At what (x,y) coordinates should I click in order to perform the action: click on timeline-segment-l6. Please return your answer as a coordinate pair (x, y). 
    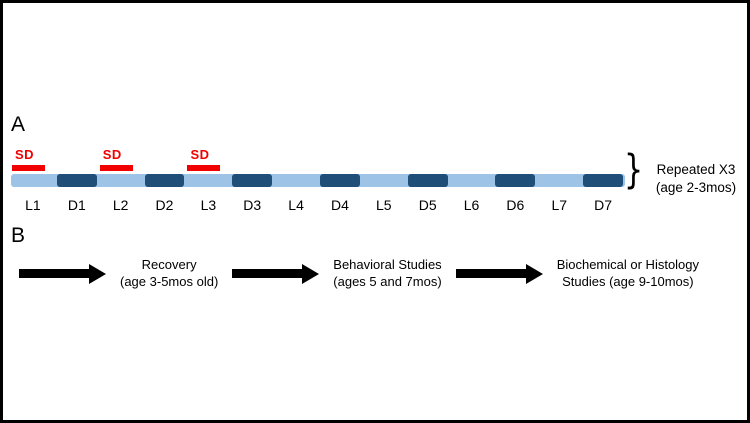
    Looking at the image, I should click on (472, 180).